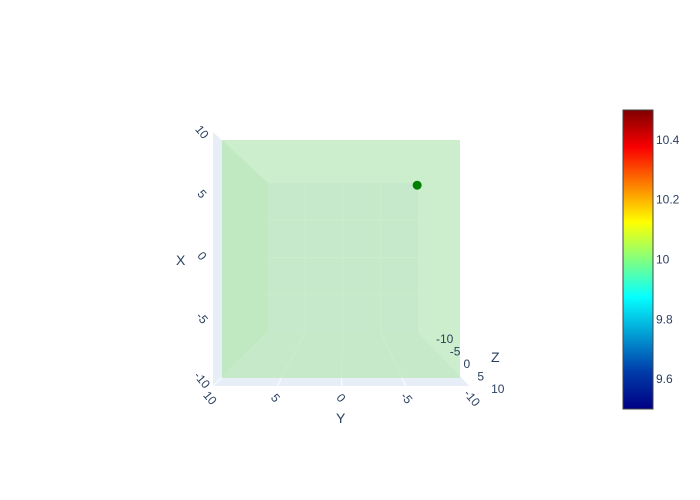 This screenshot has height=500, width=700. Describe the element at coordinates (668, 200) in the screenshot. I see `colorbar-tick-label: 10.2` at that location.